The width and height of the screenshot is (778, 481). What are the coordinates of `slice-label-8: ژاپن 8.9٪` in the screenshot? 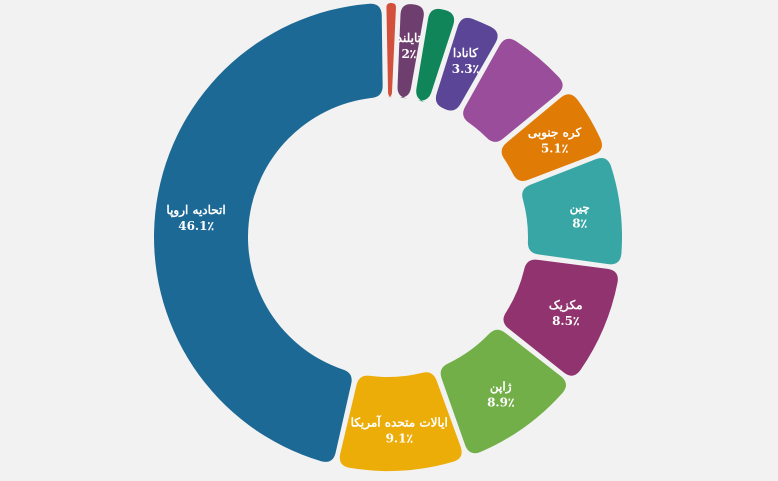 It's located at (501, 395).